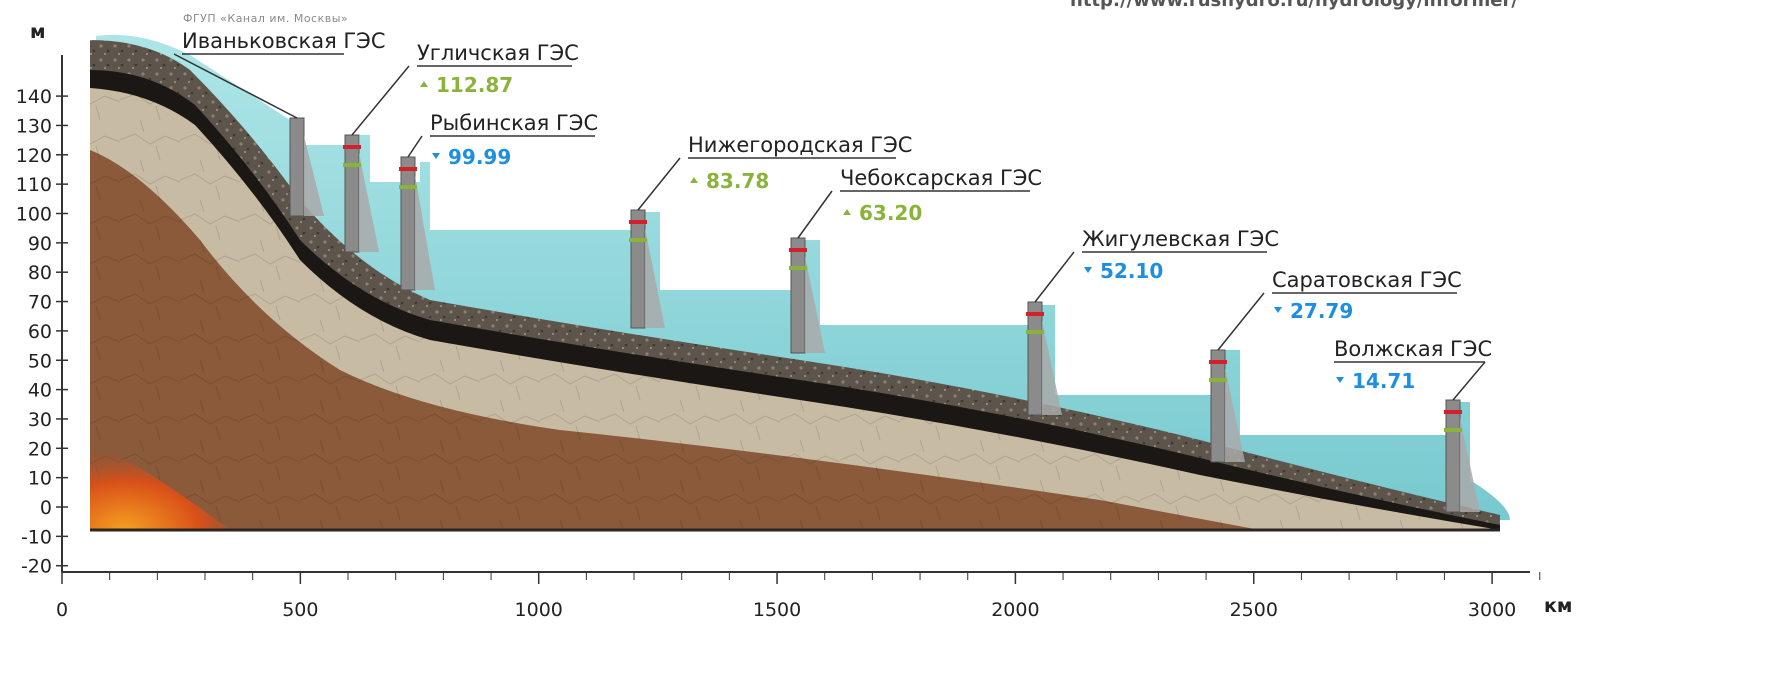 This screenshot has width=1776, height=695. I want to click on y-tick-label: 130, so click(34, 126).